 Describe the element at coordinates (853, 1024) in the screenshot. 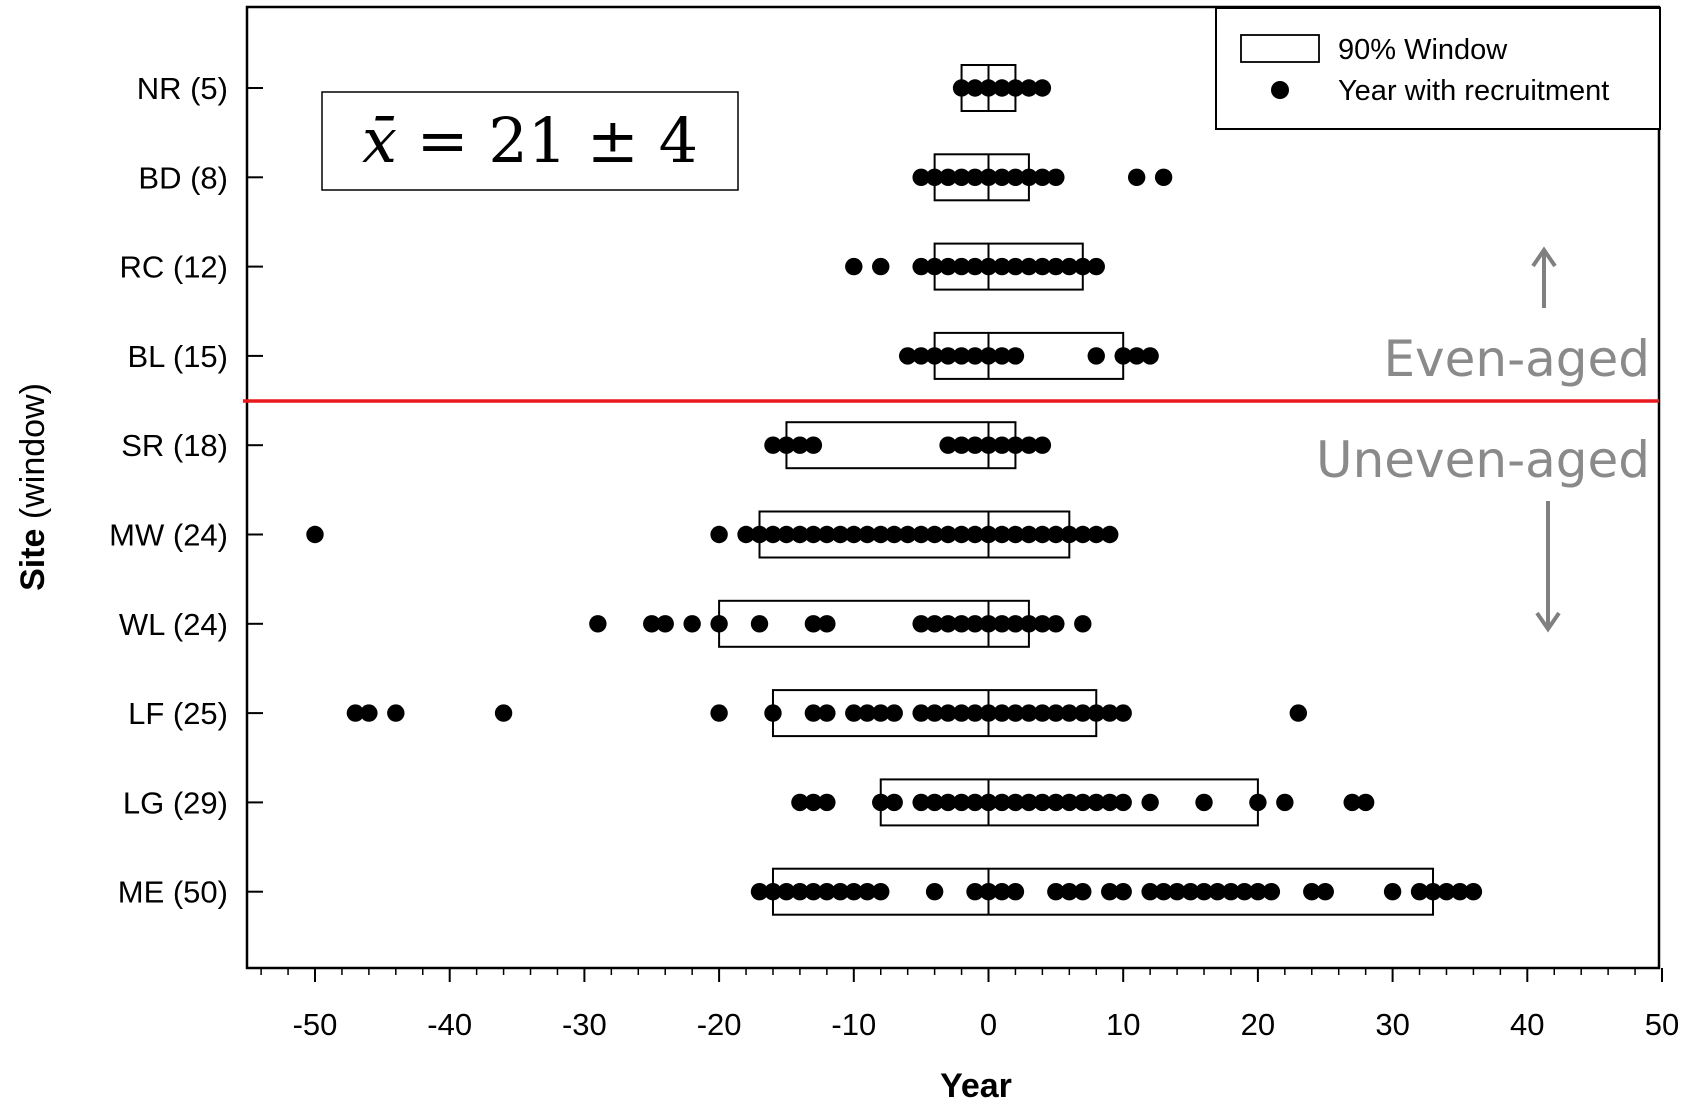

I see `x-tick-label: -10` at that location.